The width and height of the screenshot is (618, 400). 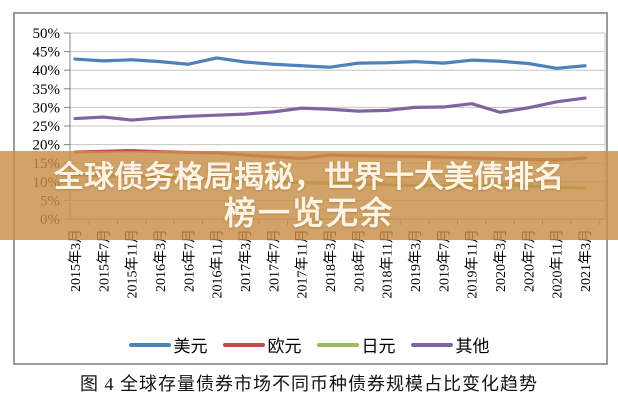 What do you see at coordinates (243, 344) in the screenshot?
I see `legend-swatch-eur` at bounding box center [243, 344].